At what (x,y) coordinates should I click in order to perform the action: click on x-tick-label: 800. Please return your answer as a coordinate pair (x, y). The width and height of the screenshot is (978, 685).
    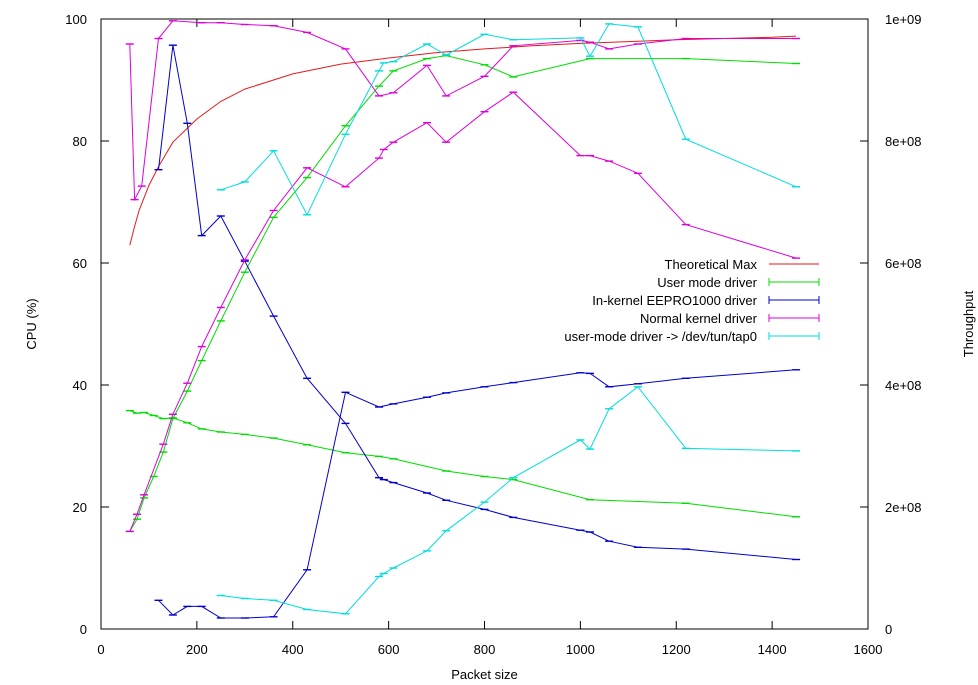
    Looking at the image, I should click on (485, 649).